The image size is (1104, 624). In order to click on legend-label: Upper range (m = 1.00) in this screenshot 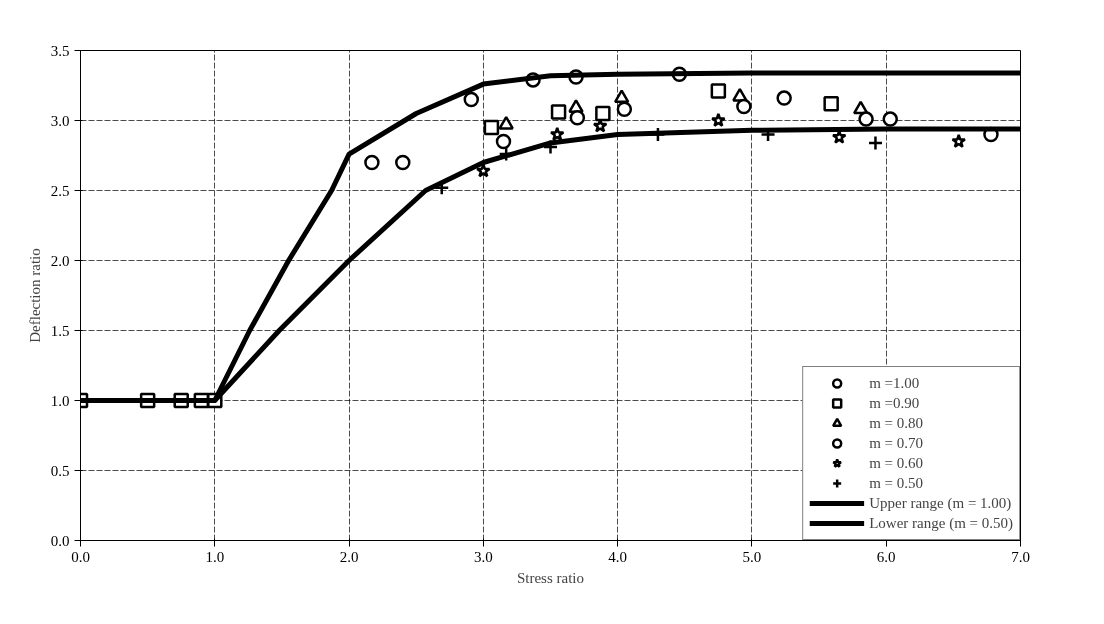, I will do `click(940, 503)`.